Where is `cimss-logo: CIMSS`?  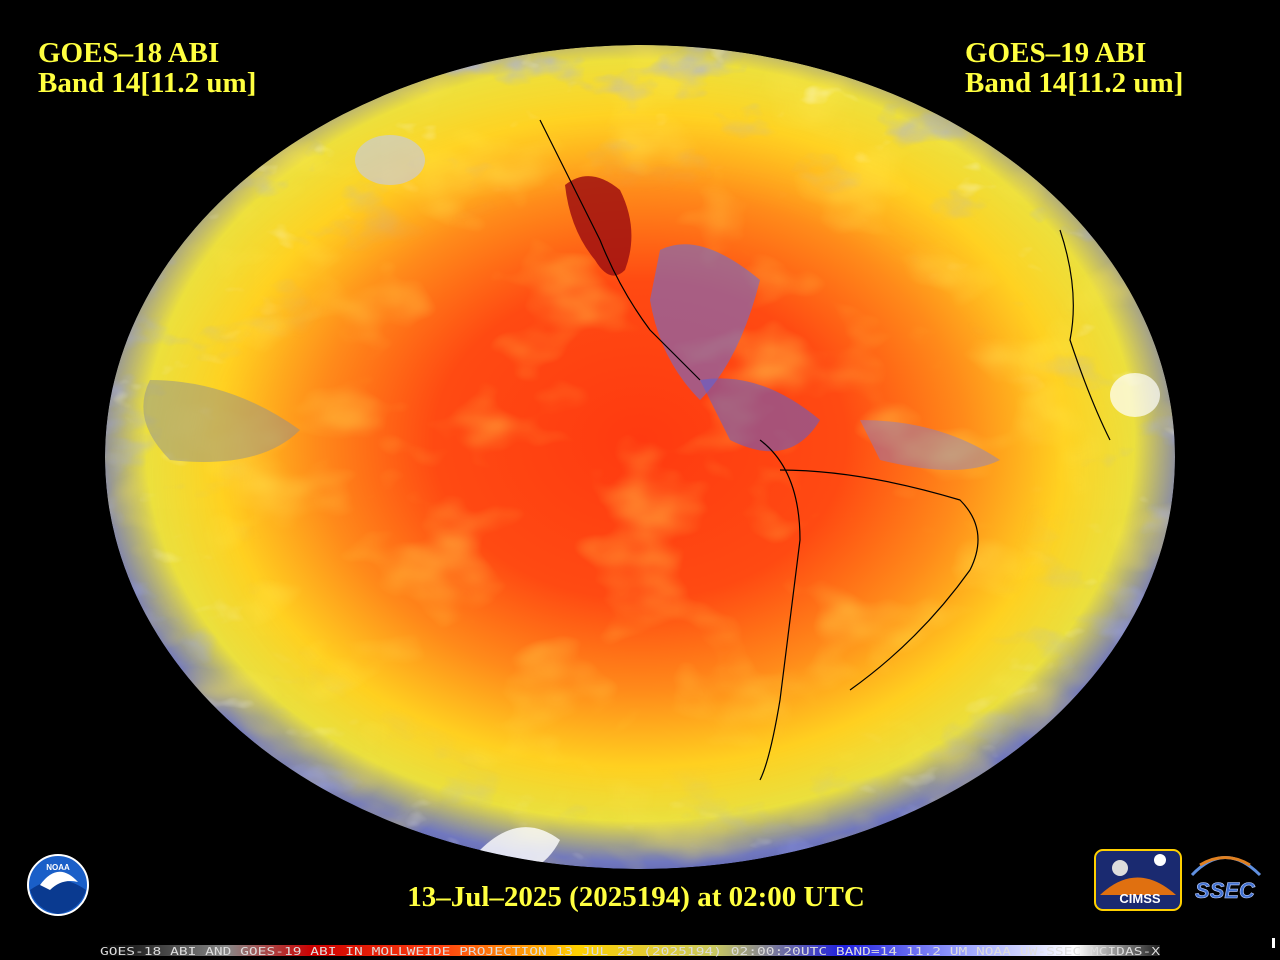 cimss-logo: CIMSS is located at coordinates (1138, 880).